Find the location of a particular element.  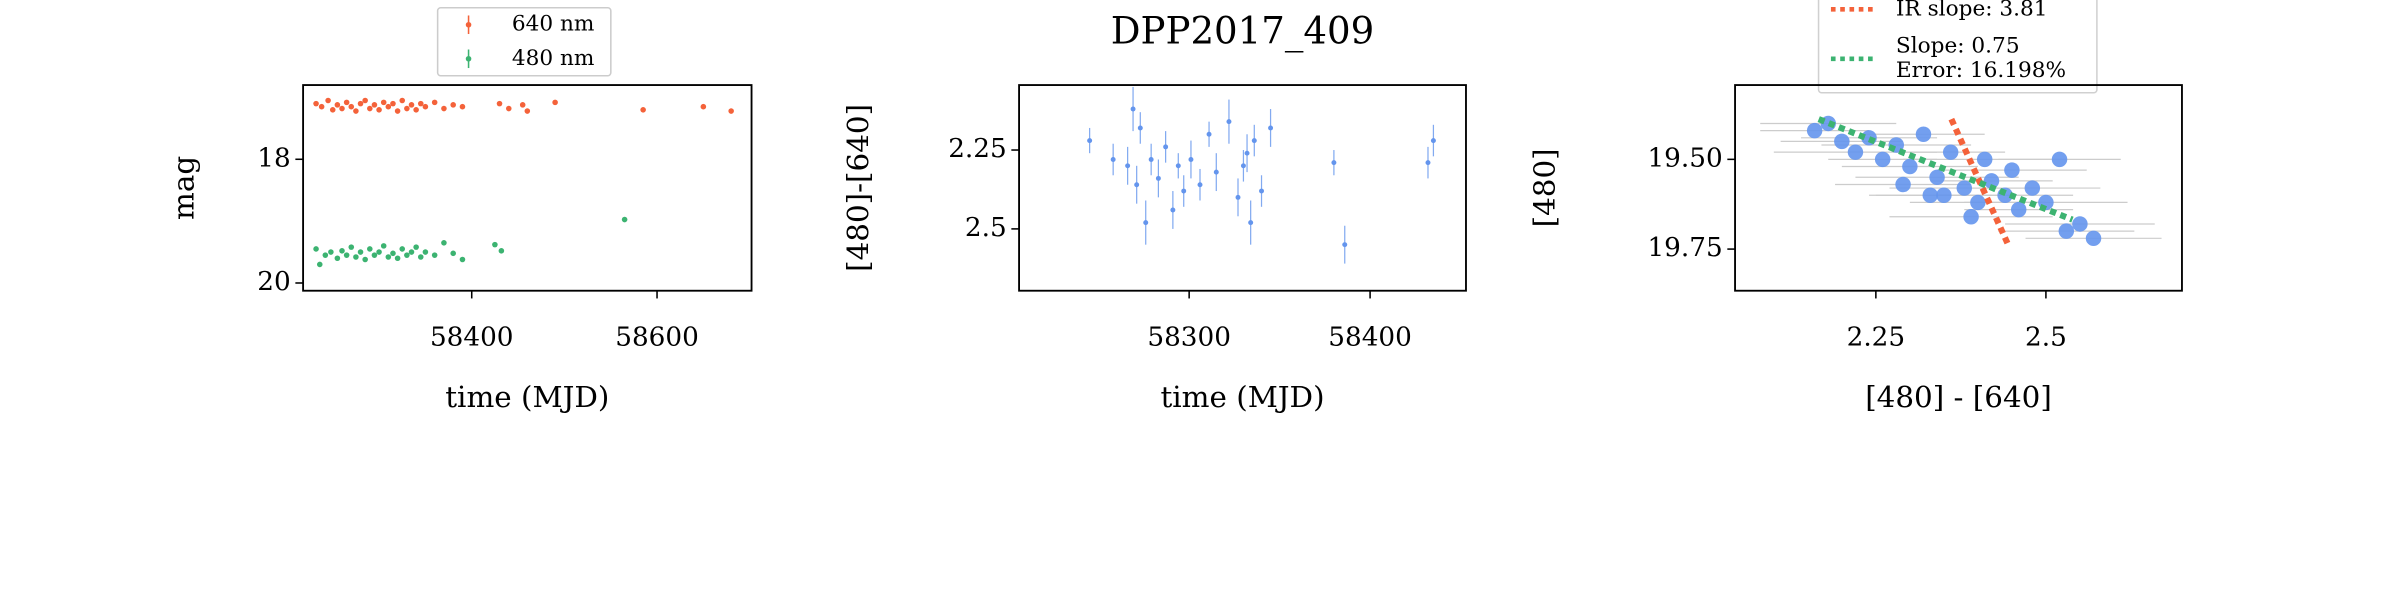

legend-label: Slope: 0.75 is located at coordinates (1958, 45).